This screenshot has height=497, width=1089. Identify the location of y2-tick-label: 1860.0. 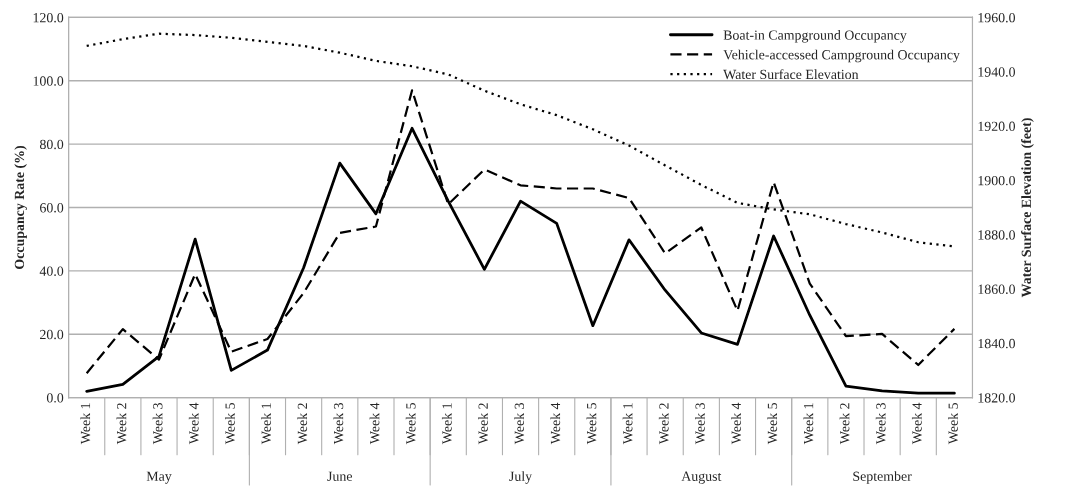
(996, 289).